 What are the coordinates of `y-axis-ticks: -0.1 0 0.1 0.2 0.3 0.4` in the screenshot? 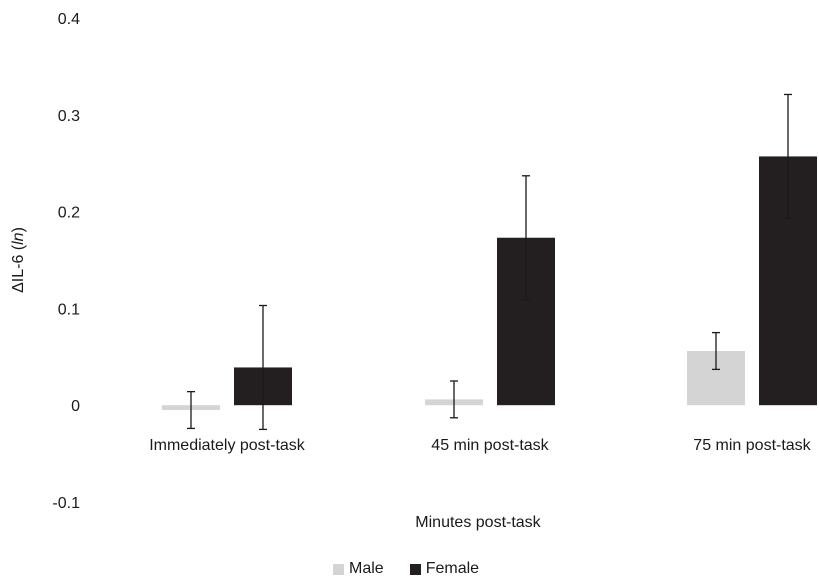 It's located at (66, 261).